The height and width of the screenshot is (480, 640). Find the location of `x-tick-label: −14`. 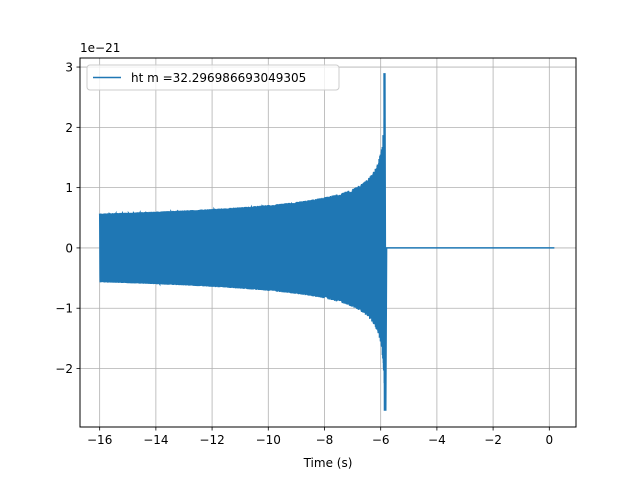

x-tick-label: −14 is located at coordinates (155, 440).